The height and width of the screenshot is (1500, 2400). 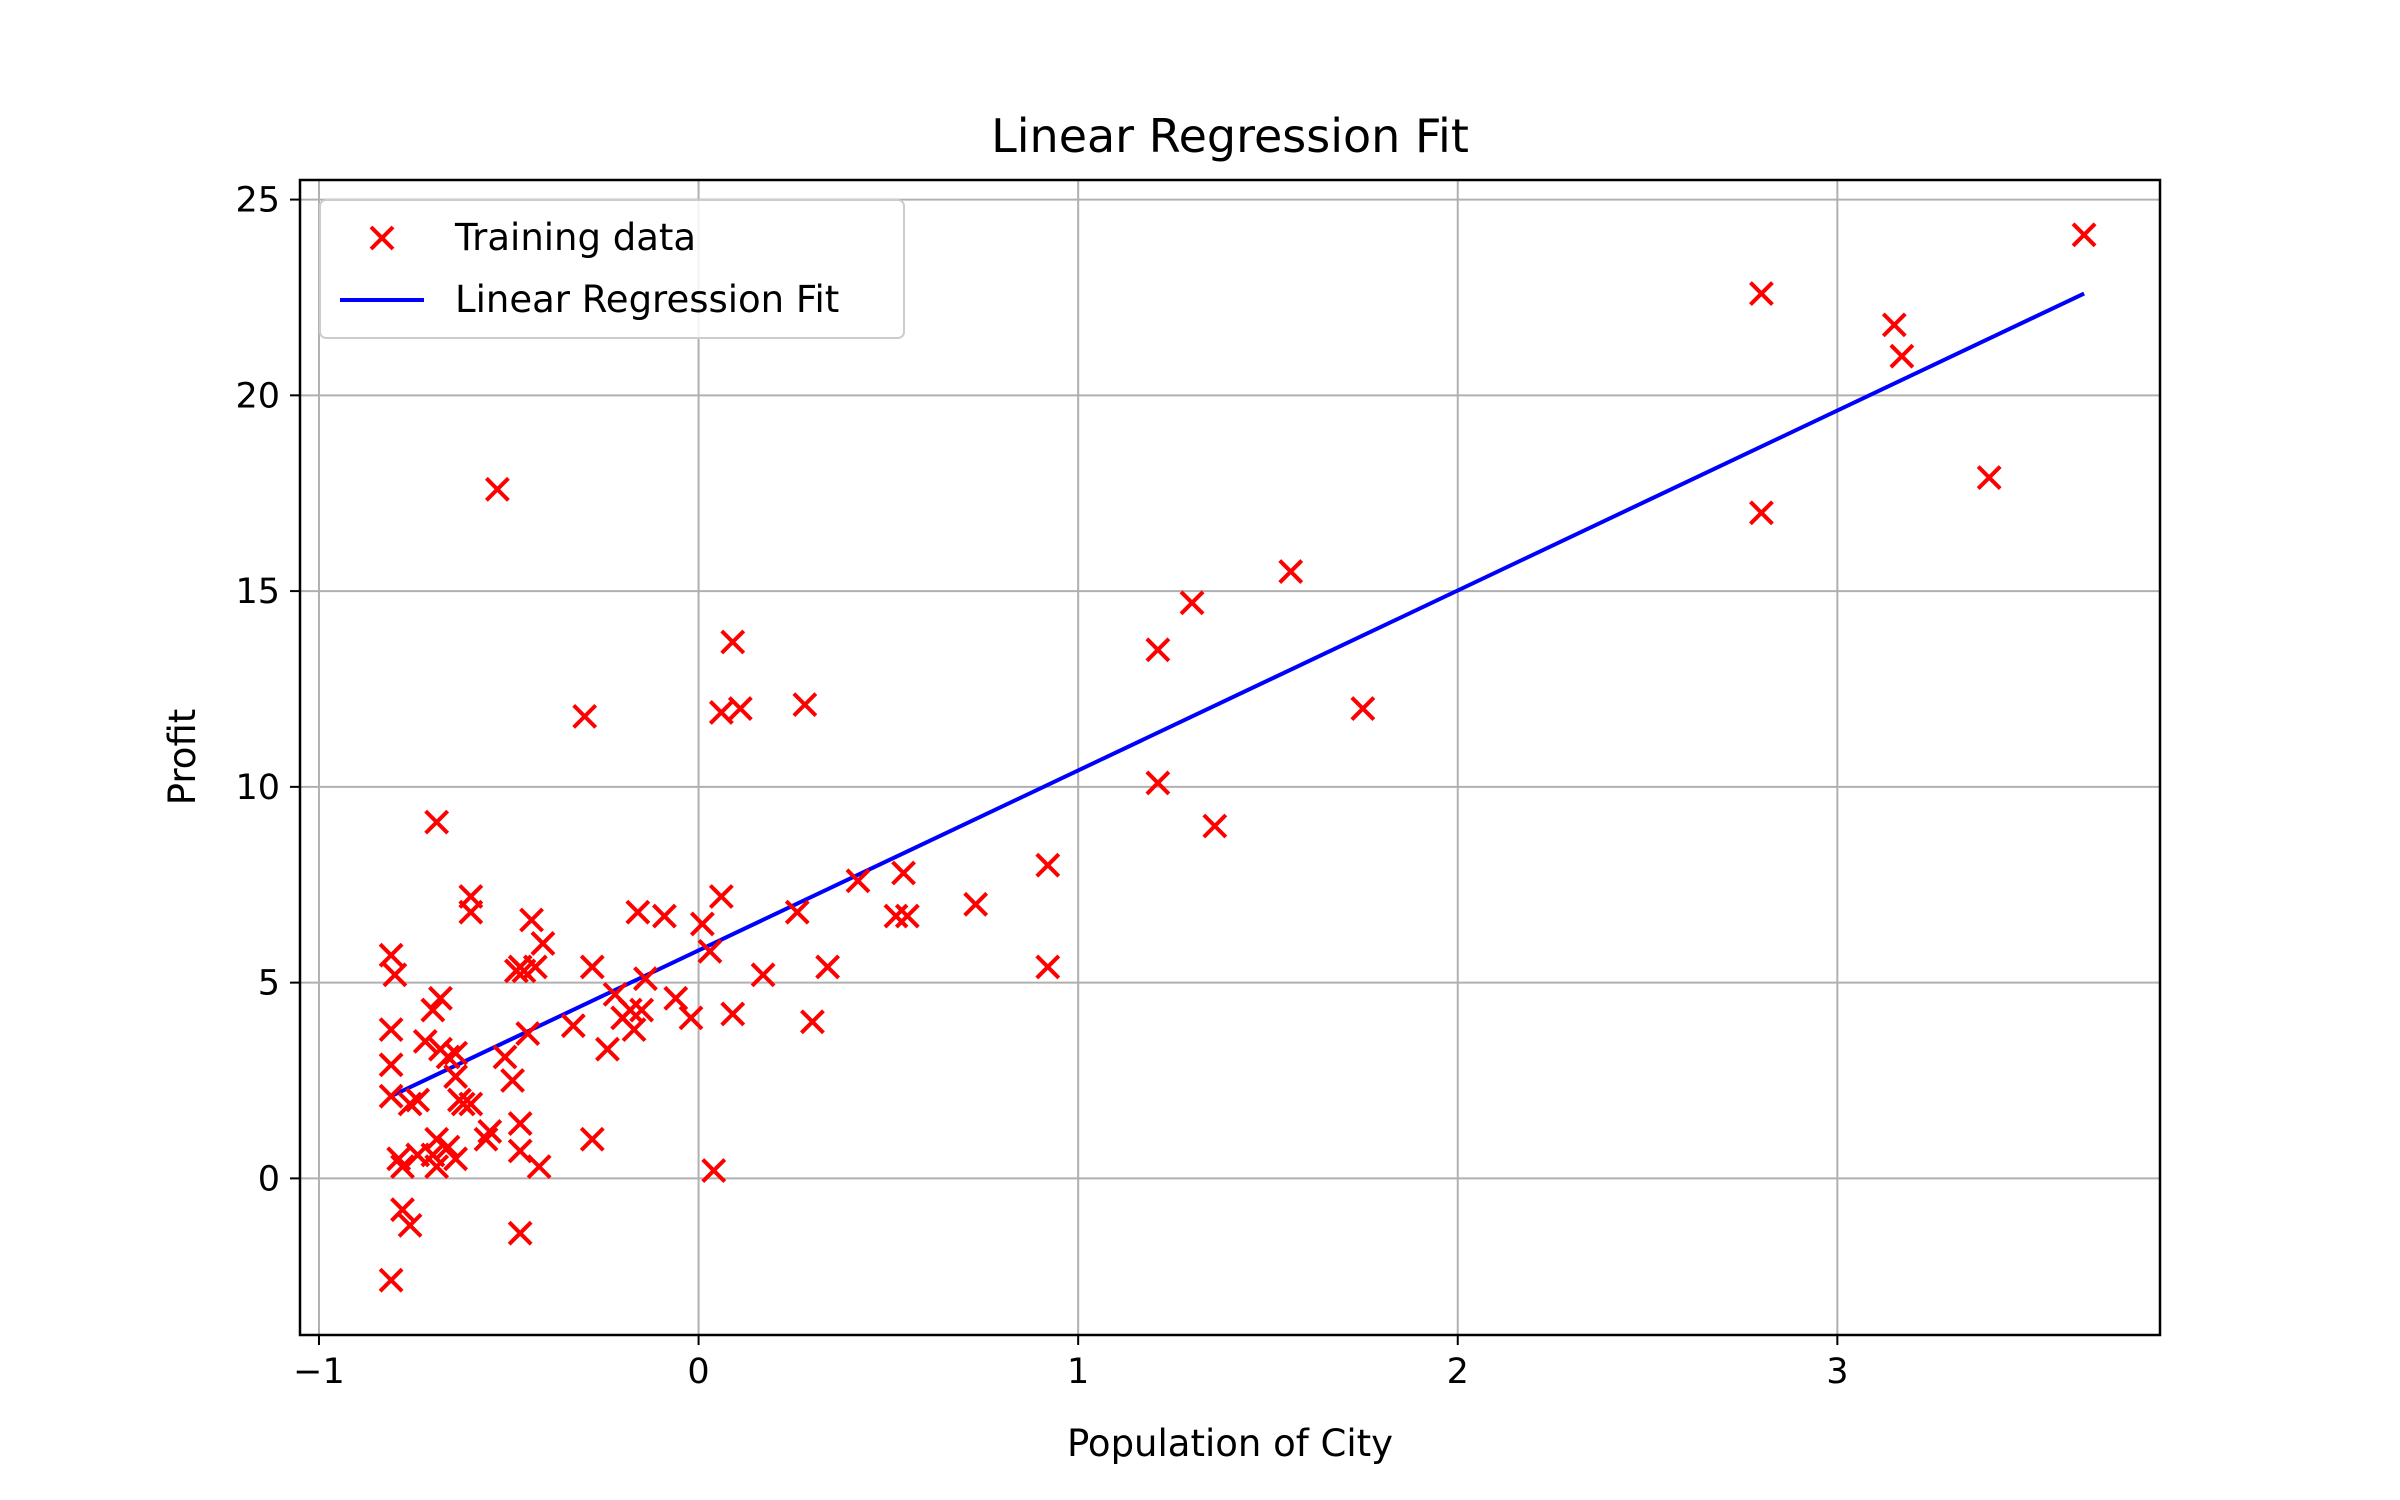 What do you see at coordinates (257, 201) in the screenshot?
I see `y-tick-label: 25` at bounding box center [257, 201].